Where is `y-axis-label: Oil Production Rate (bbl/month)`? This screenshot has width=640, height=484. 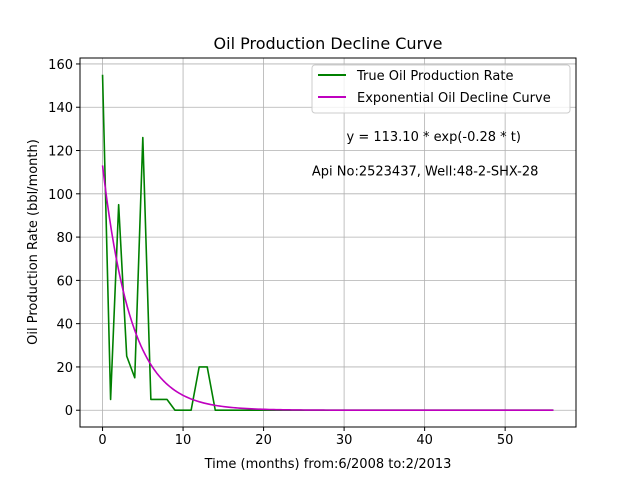 y-axis-label: Oil Production Rate (bbl/month) is located at coordinates (33, 242).